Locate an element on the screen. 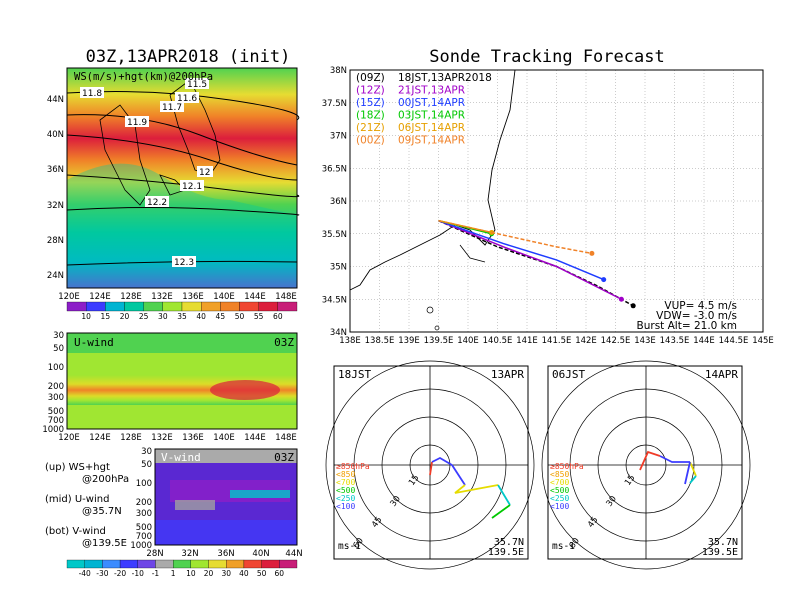 This screenshot has height=616, width=792. map-y-tick: 32N is located at coordinates (55, 206).